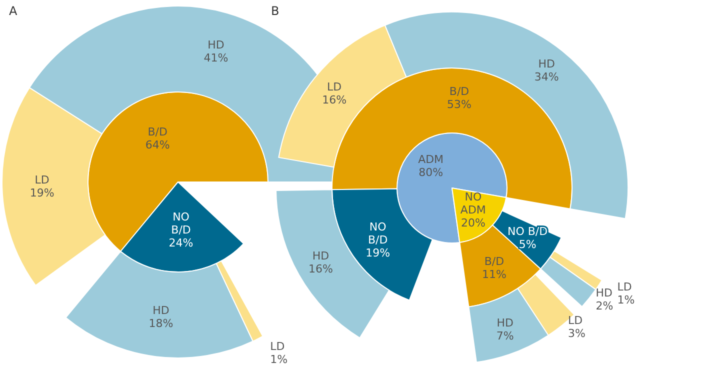 The image size is (709, 374). What do you see at coordinates (505, 335) in the screenshot?
I see `data-label: 7%` at bounding box center [505, 335].